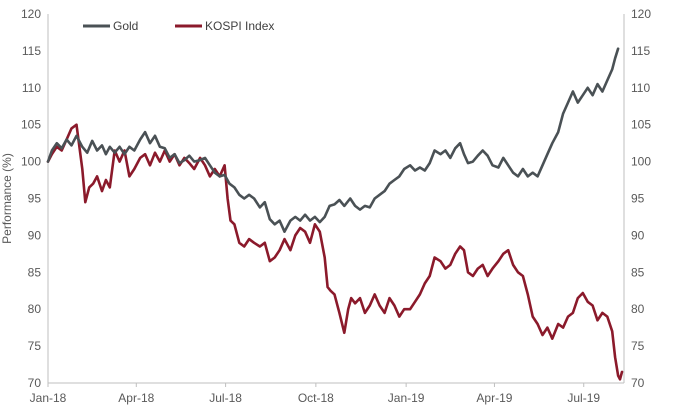 Image resolution: width=681 pixels, height=413 pixels. Describe the element at coordinates (641, 14) in the screenshot. I see `y2-tick-label: 120` at that location.